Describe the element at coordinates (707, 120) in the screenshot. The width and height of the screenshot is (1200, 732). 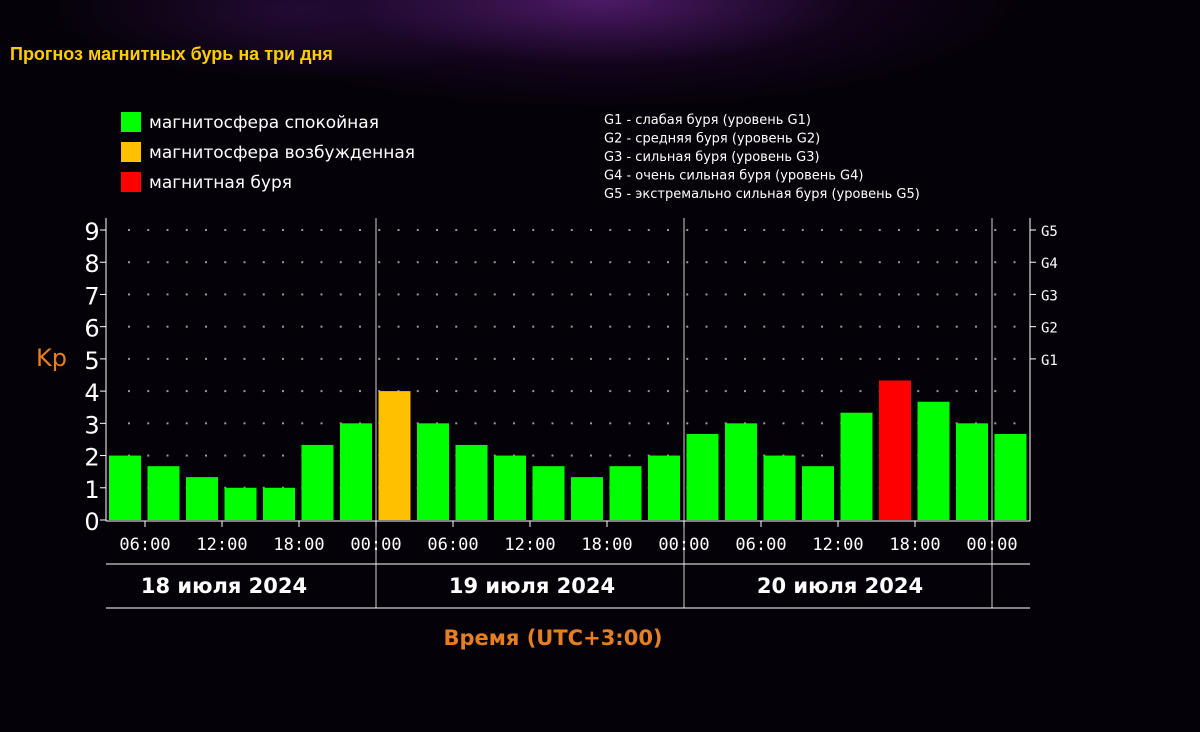
I see `storm-level-label: G1 - слабая буря (уровень G1)` at that location.